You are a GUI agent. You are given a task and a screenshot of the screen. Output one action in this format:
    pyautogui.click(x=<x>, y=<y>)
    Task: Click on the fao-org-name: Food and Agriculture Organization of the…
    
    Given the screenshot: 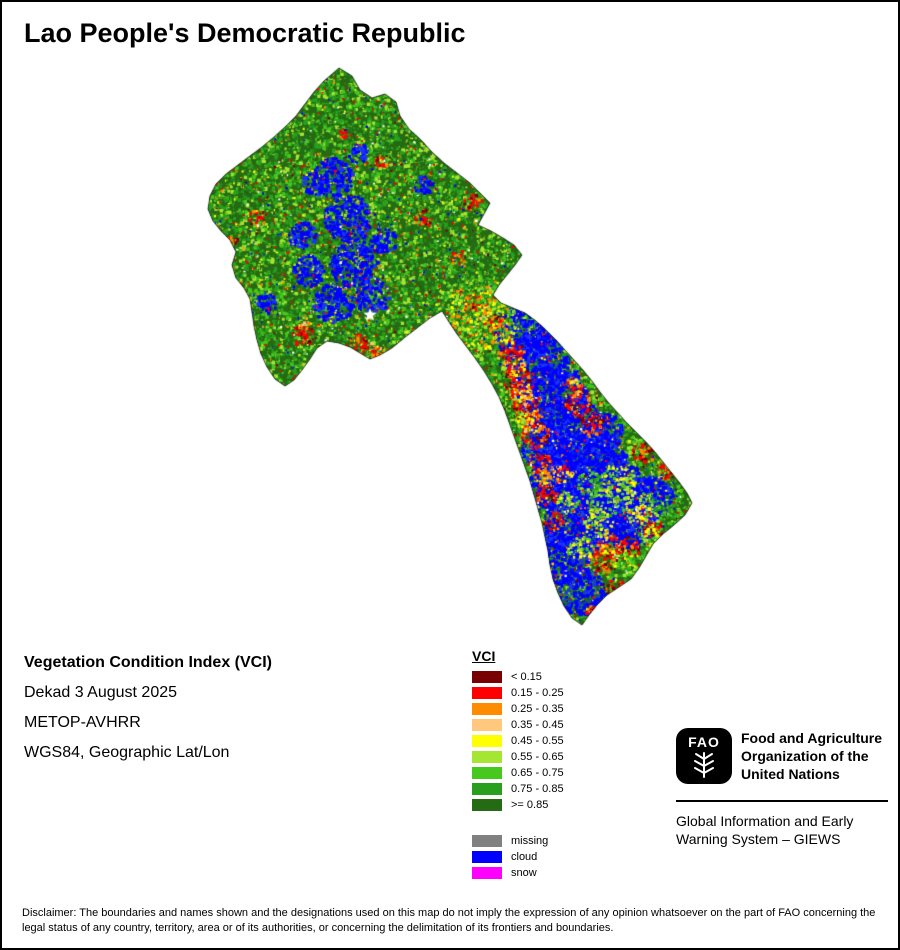 What is the action you would take?
    pyautogui.click(x=812, y=756)
    